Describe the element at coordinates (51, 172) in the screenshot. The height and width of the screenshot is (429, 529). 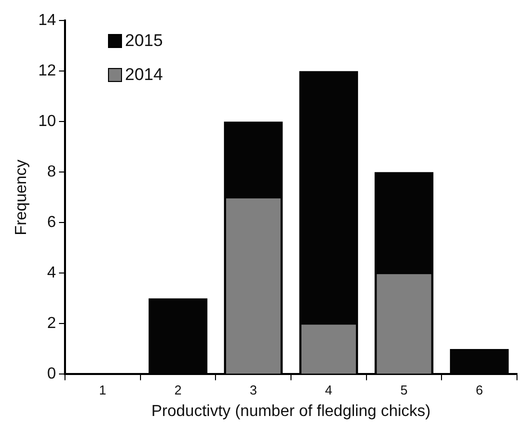
I see `y-tick-label: 8` at that location.